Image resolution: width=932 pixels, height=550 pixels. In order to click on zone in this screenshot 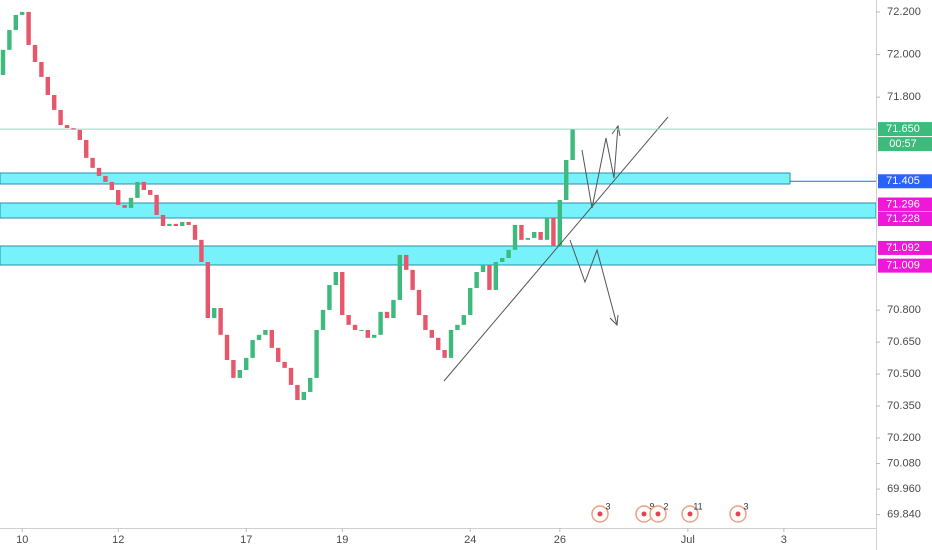, I will do `click(395, 178)`.